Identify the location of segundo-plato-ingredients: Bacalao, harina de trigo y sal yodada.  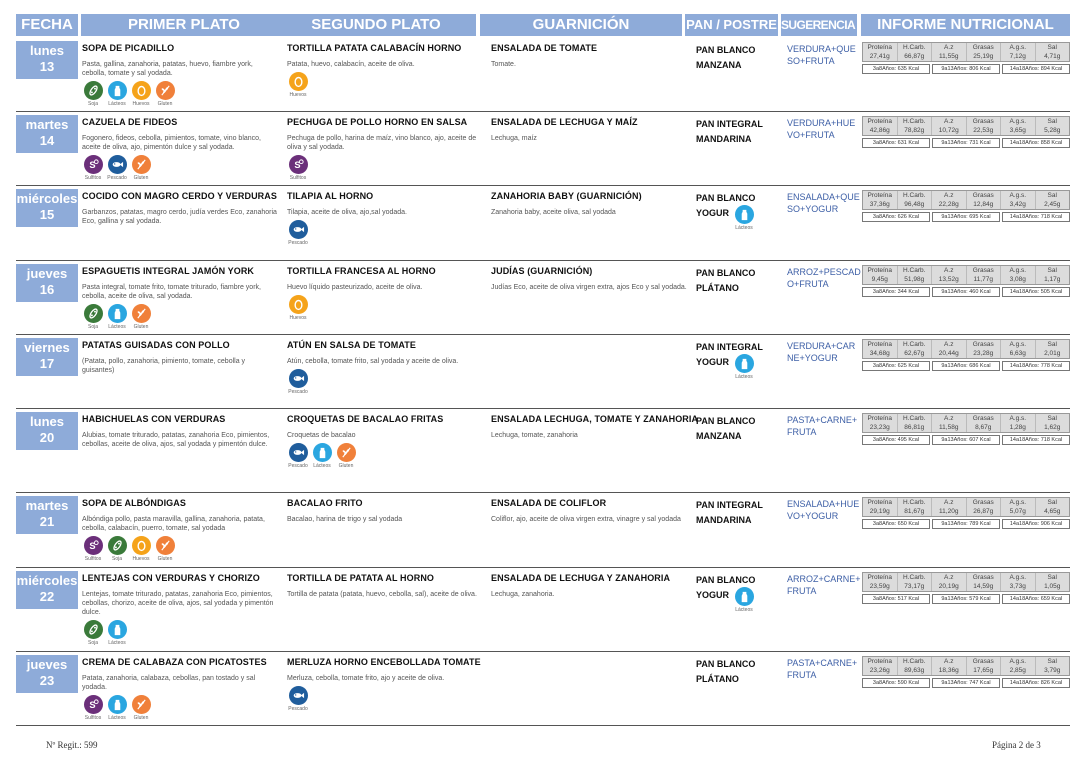
(345, 519).